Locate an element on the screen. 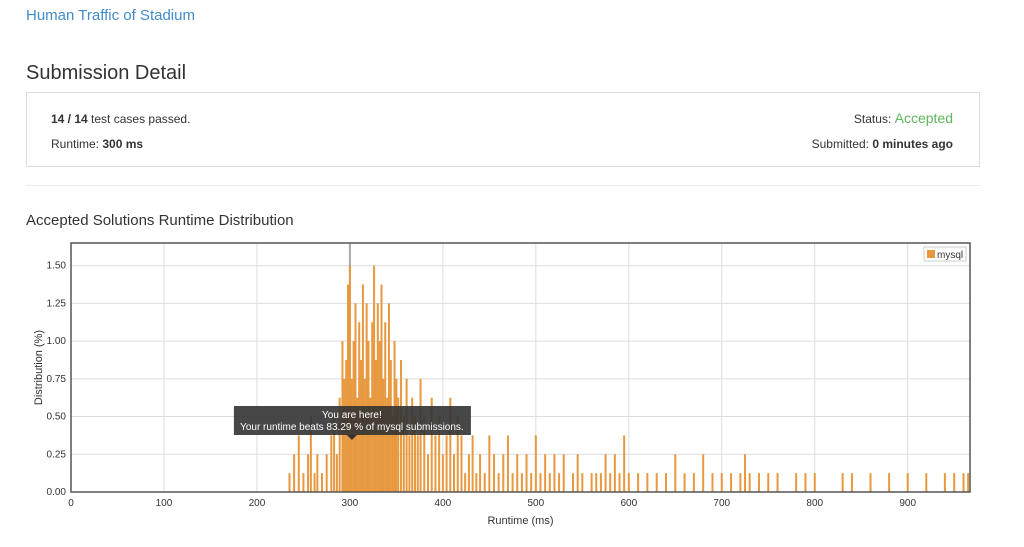  y-tick-label: 1.50 is located at coordinates (57, 266).